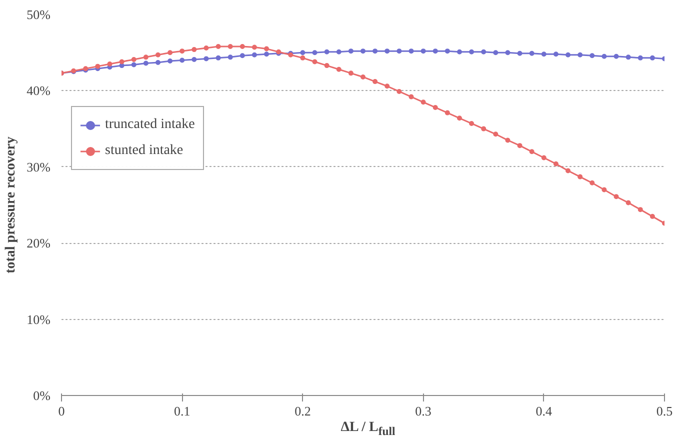 This screenshot has height=444, width=676. What do you see at coordinates (38, 166) in the screenshot?
I see `y-tick-label: 30%` at bounding box center [38, 166].